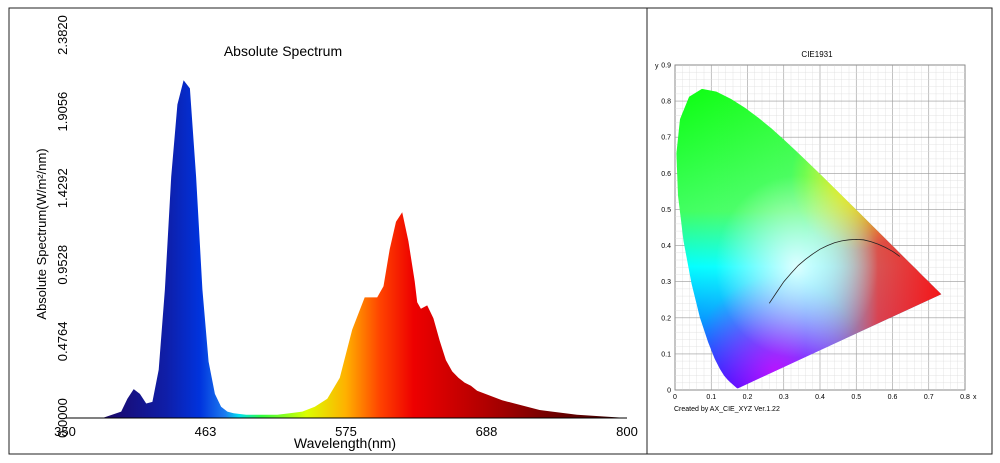 This screenshot has width=1000, height=463. Describe the element at coordinates (62, 188) in the screenshot. I see `spectrum-y-tick-label: 1.4292` at that location.